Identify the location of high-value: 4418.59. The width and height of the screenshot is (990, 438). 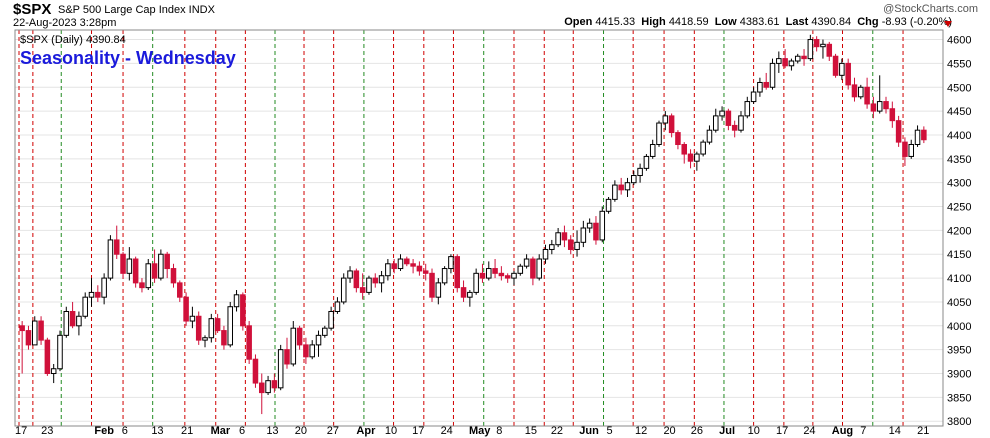
(688, 22).